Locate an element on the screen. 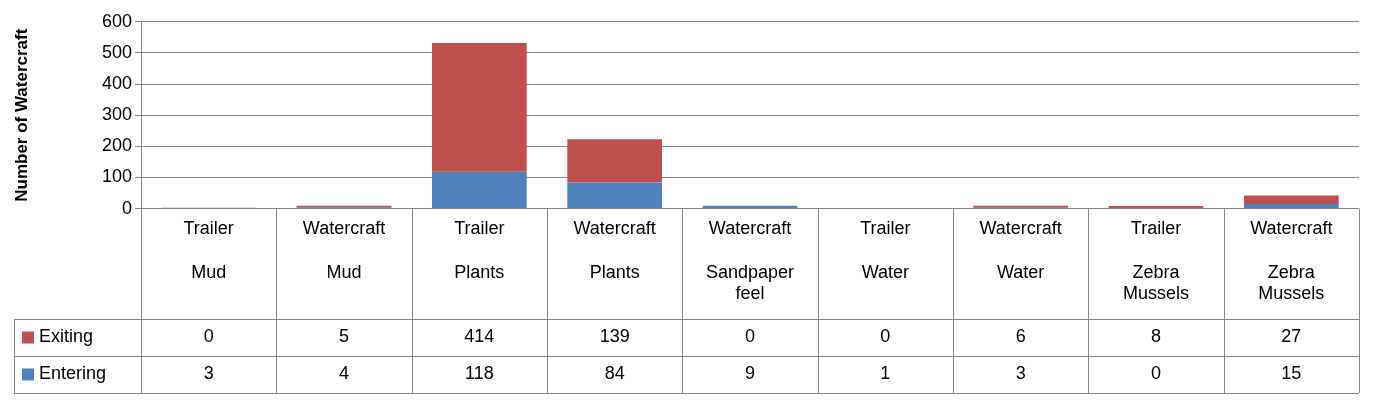 This screenshot has height=405, width=1375. category-label: Watercraft Sandpaper feel is located at coordinates (750, 261).